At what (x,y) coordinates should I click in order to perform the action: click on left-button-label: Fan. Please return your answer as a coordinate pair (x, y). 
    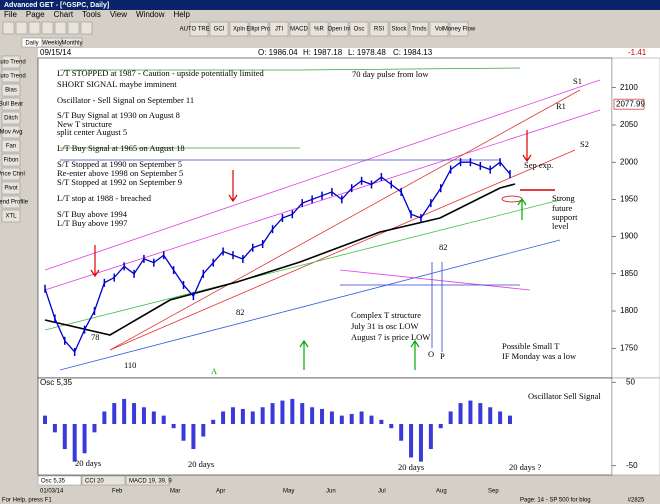
    Looking at the image, I should click on (11, 147).